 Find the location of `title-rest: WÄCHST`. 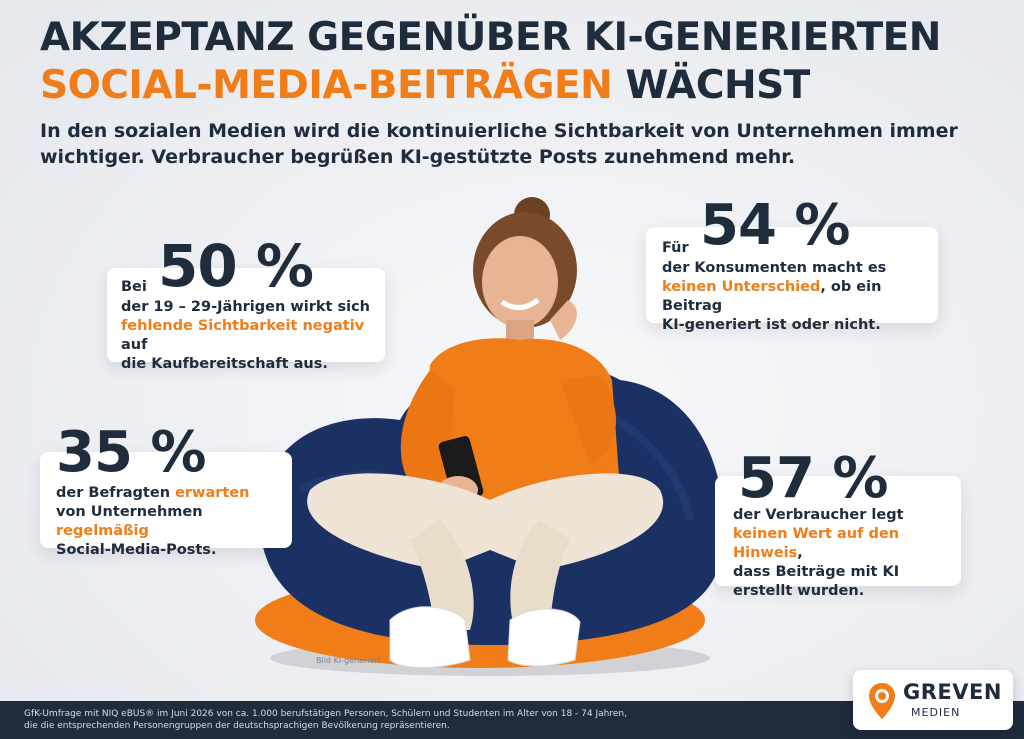

title-rest: WÄCHST is located at coordinates (711, 85).